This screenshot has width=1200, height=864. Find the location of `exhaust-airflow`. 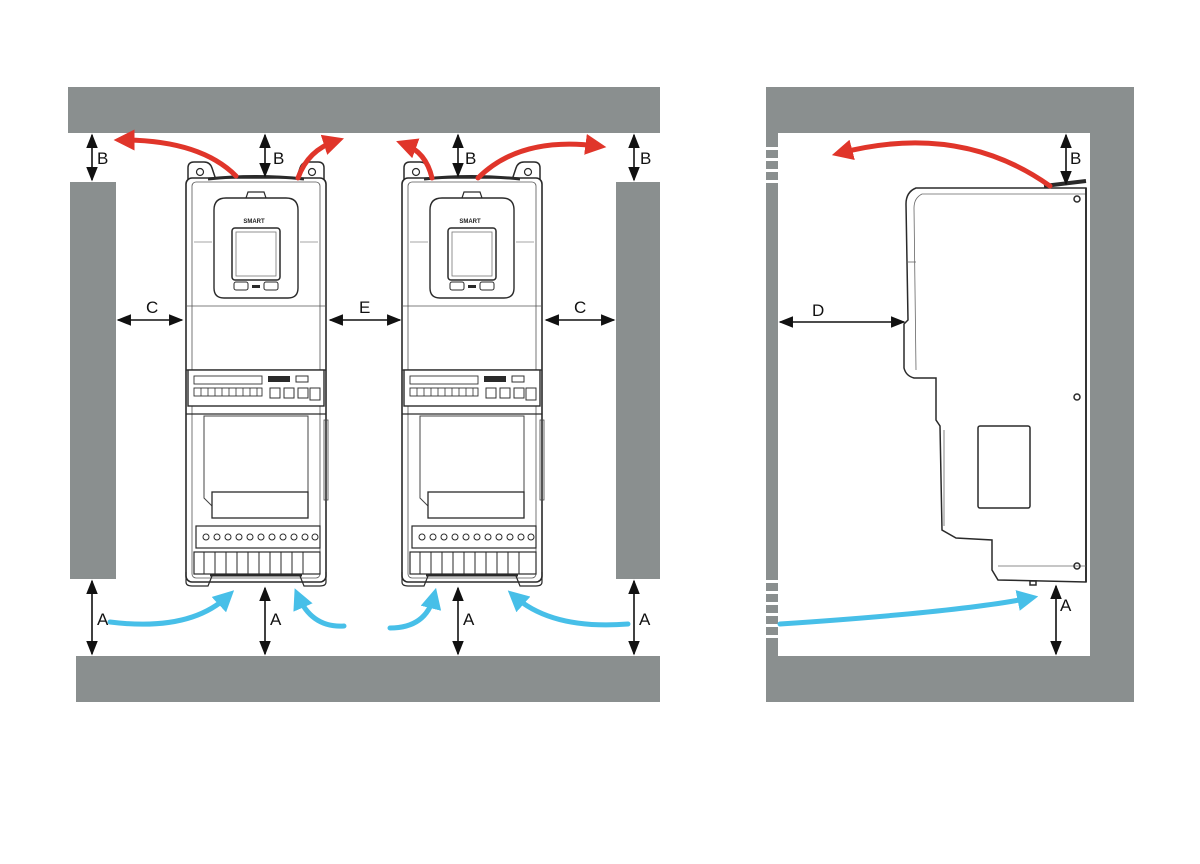

exhaust-airflow is located at coordinates (360, 155).